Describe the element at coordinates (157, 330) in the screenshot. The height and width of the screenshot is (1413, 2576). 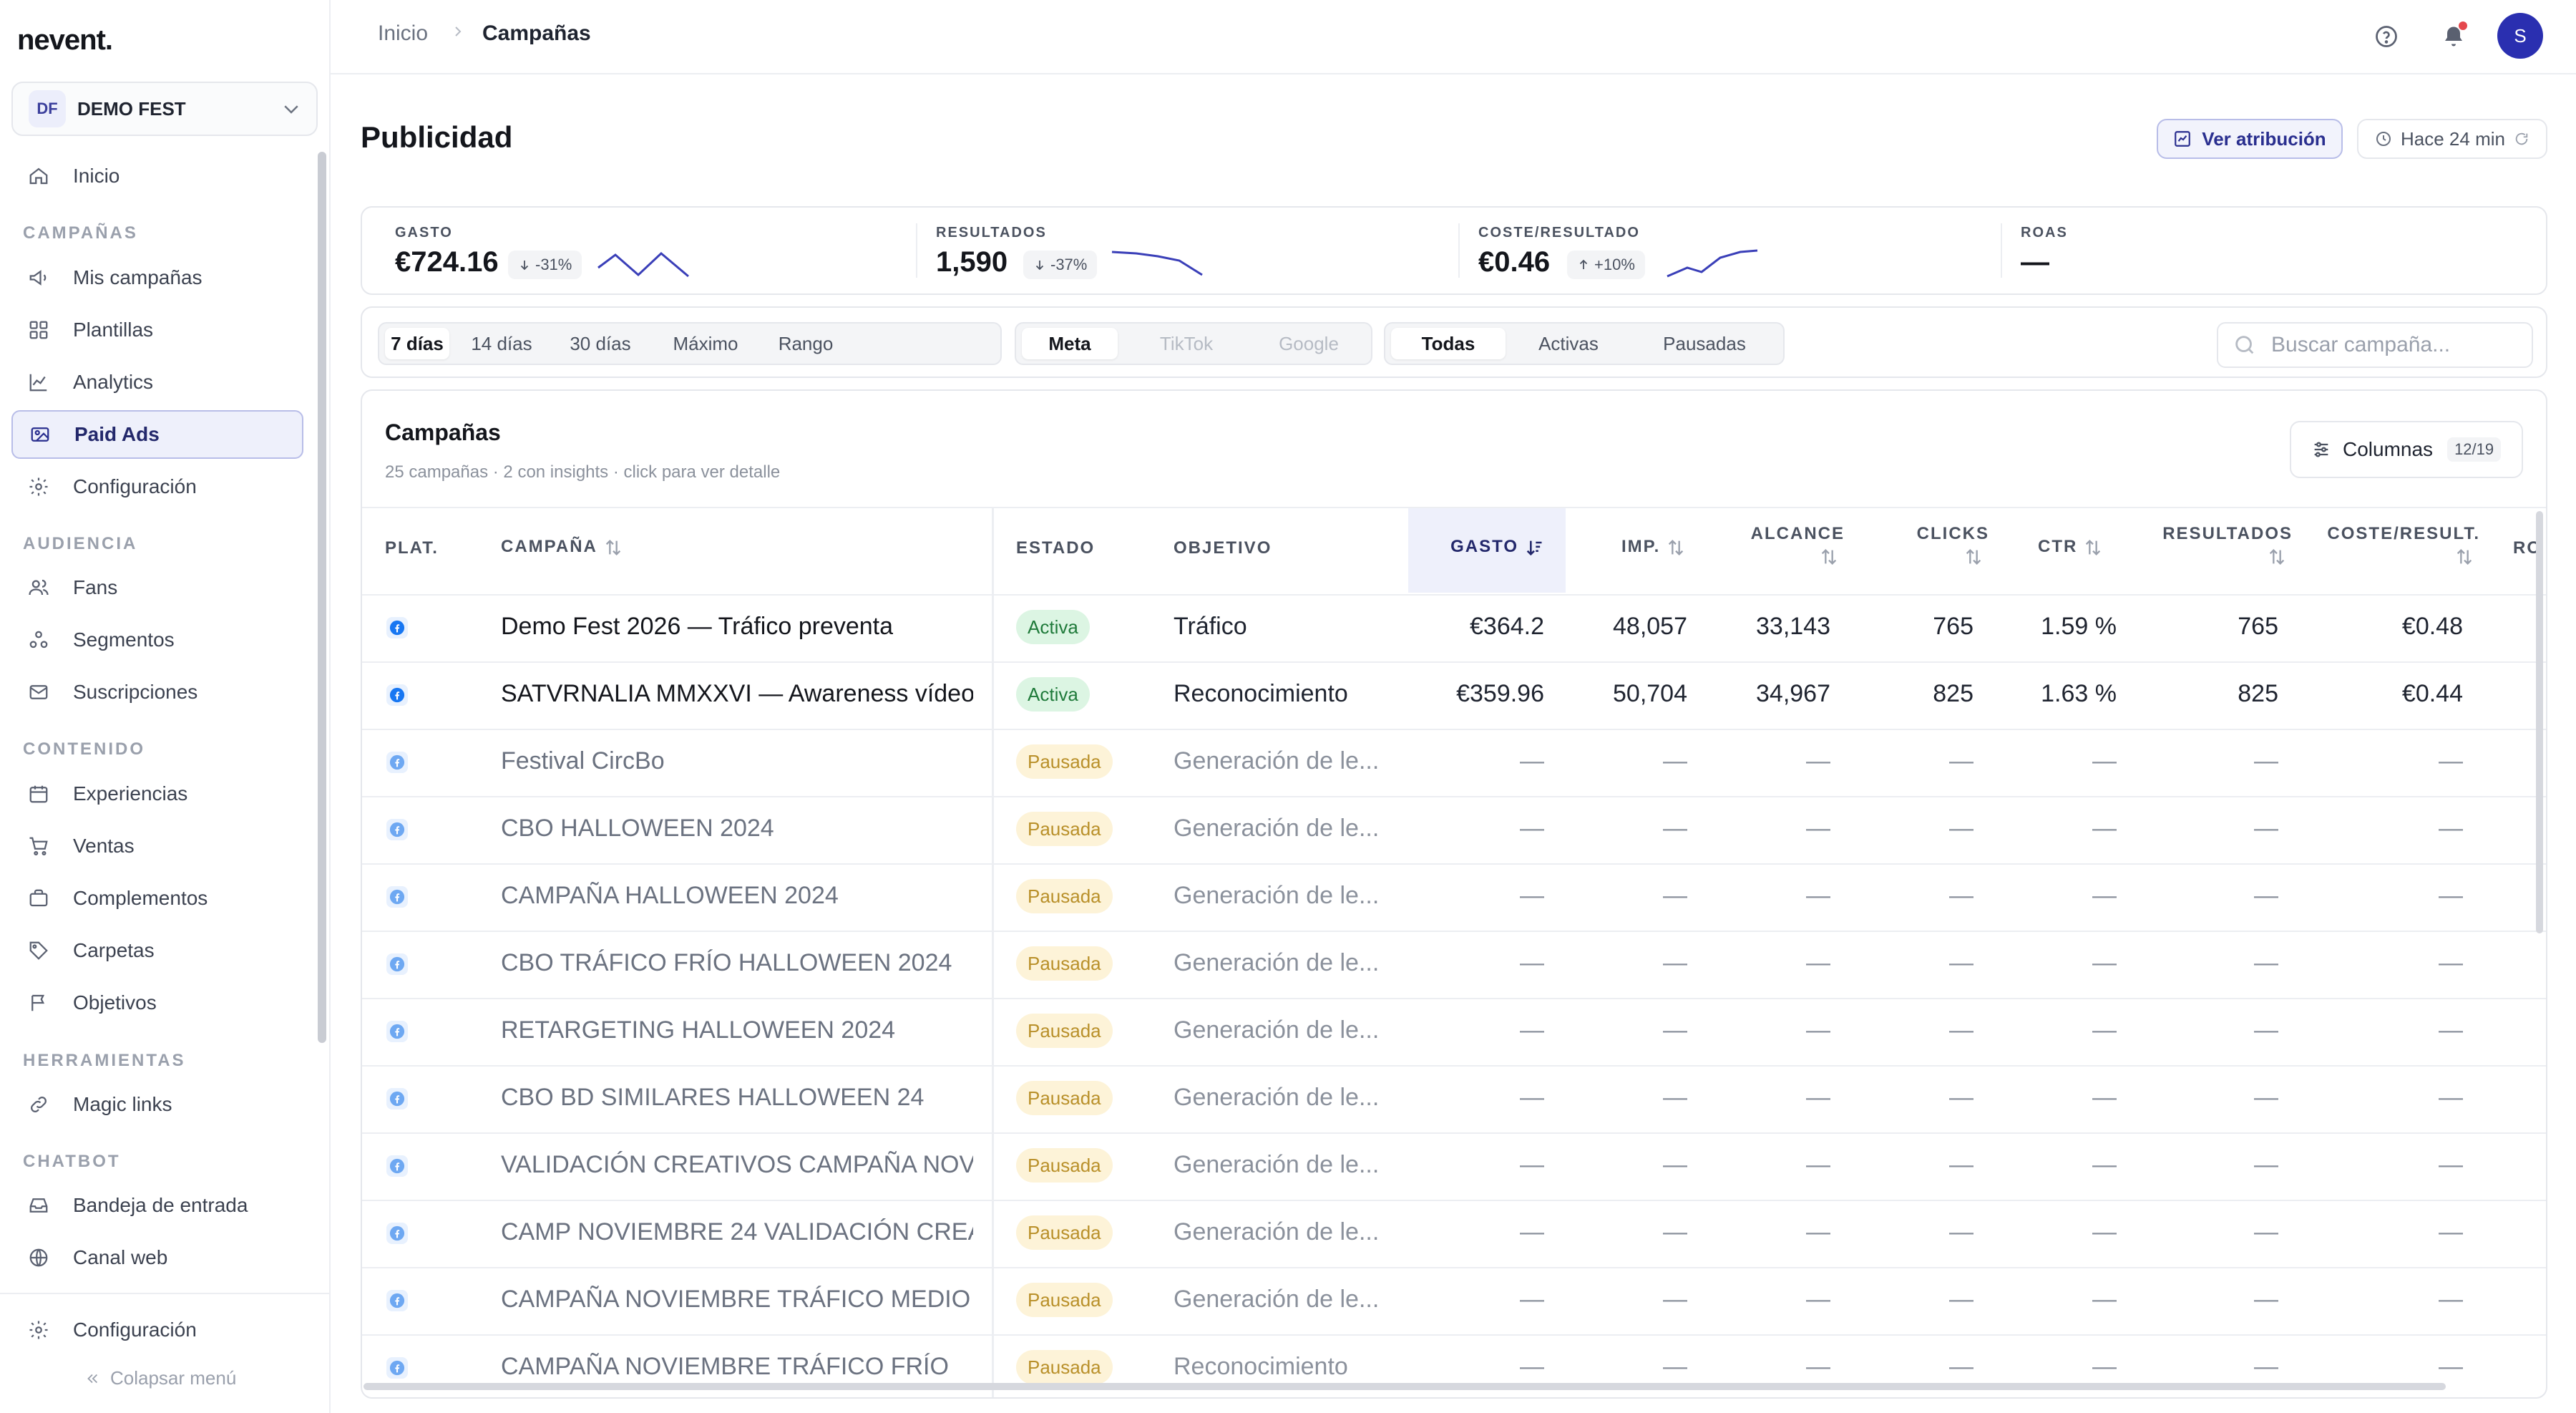
I see `sidebar-item-plantillas: Plantillas` at that location.